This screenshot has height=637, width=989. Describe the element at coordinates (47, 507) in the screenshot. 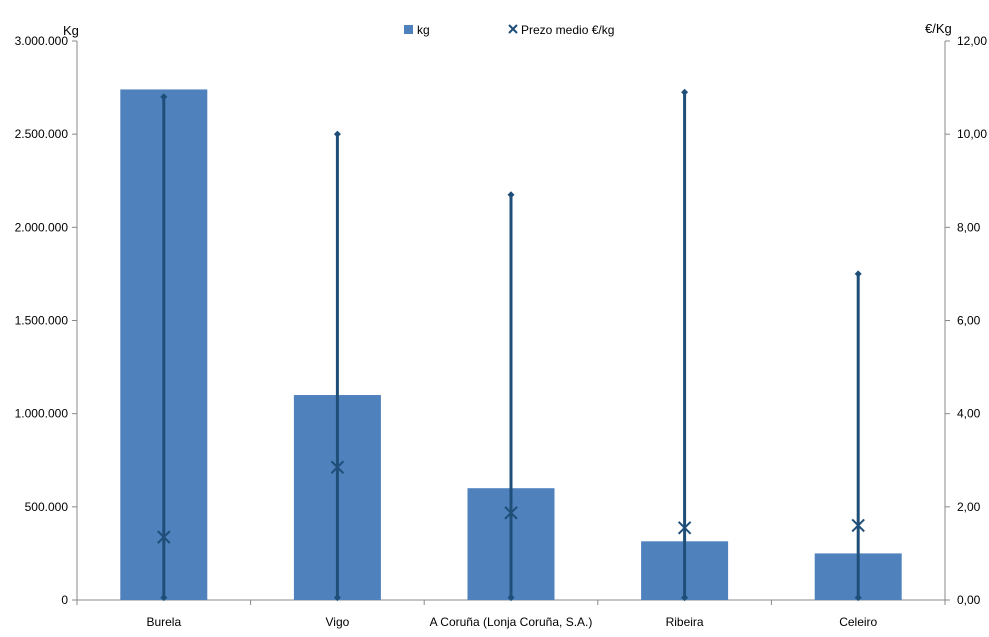

I see `y-left-tick-label: 500.000` at that location.